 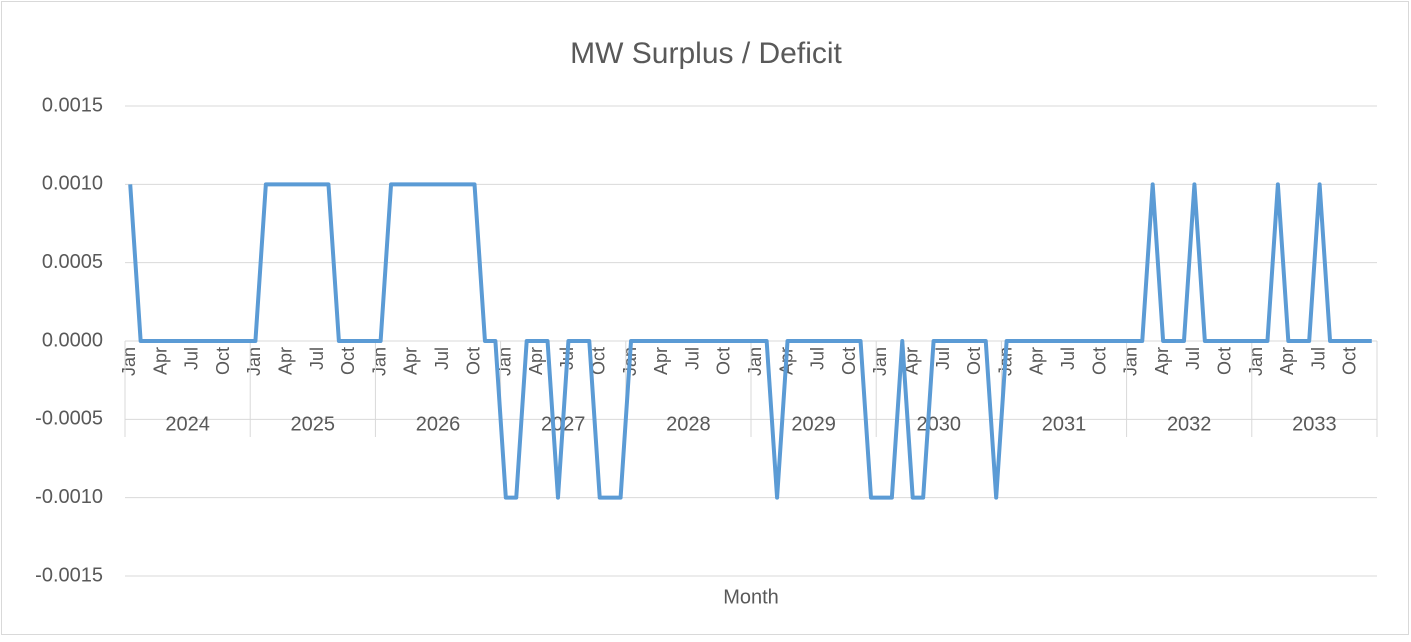 What do you see at coordinates (438, 424) in the screenshot?
I see `x-group-label: 2026` at bounding box center [438, 424].